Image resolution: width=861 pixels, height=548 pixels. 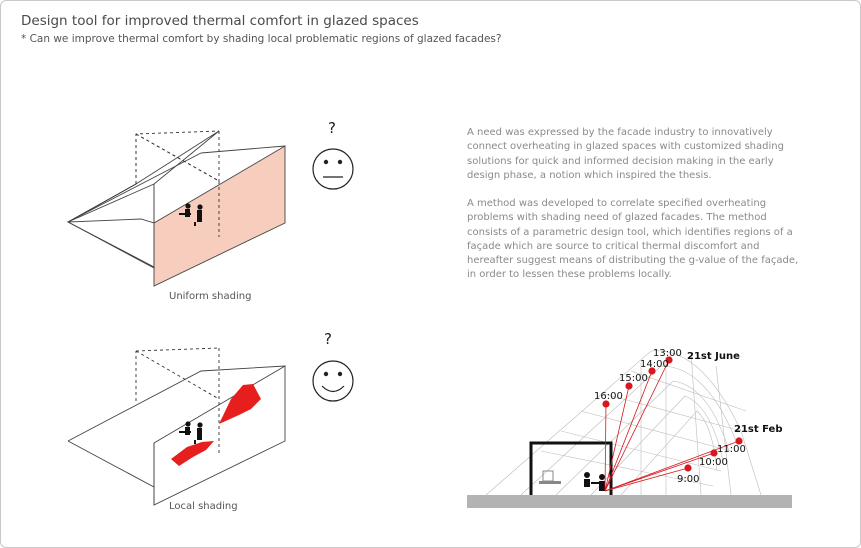 What do you see at coordinates (210, 296) in the screenshot?
I see `uniform-shading-caption: Uniform shading` at bounding box center [210, 296].